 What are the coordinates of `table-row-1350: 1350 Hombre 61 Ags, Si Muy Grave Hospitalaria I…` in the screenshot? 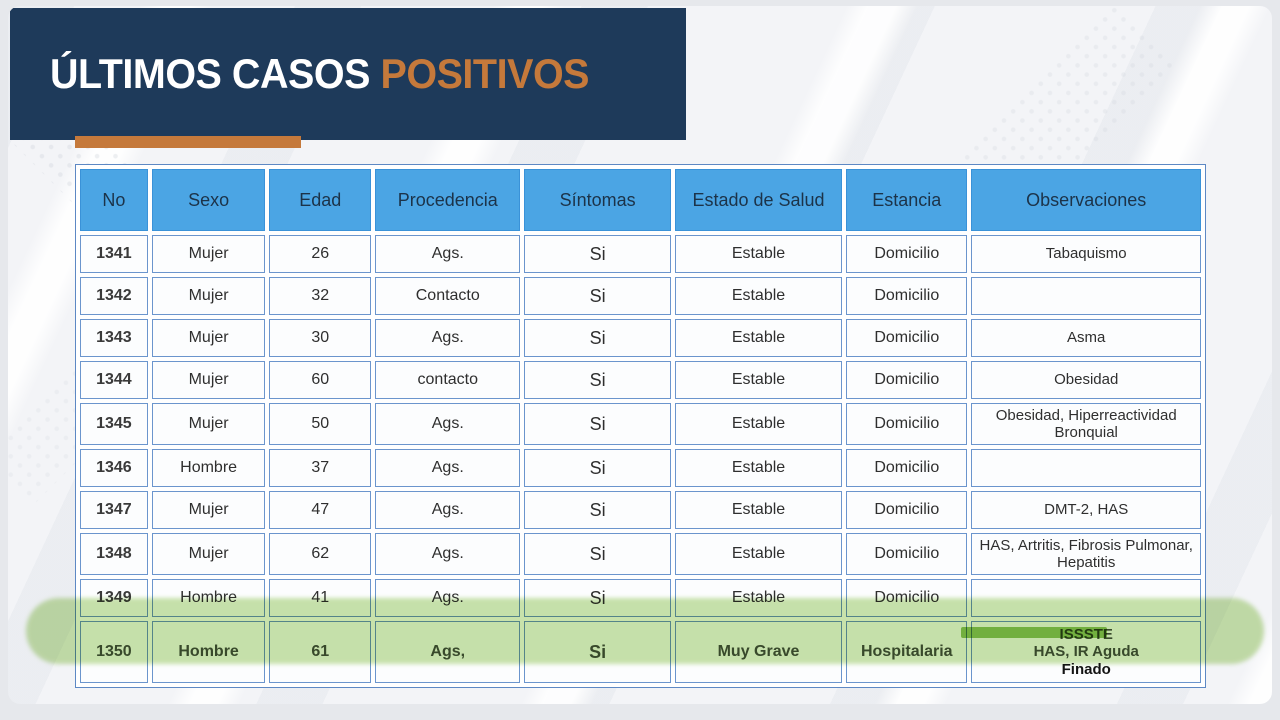 It's located at (640, 652).